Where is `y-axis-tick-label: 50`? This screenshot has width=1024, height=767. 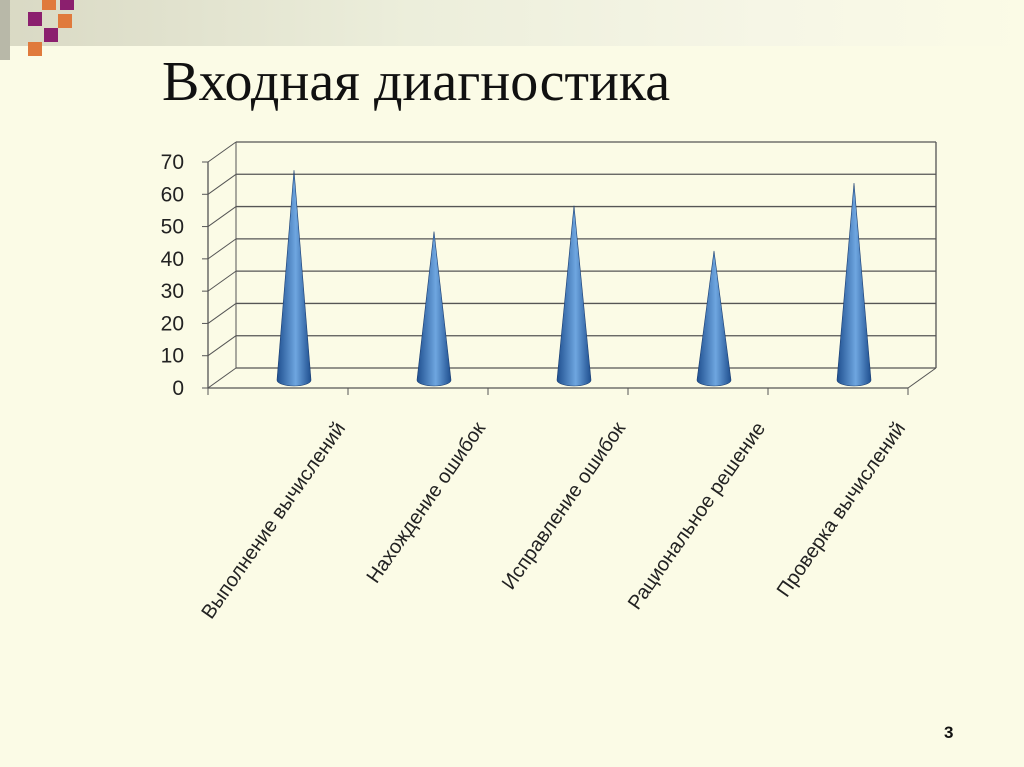 y-axis-tick-label: 50 is located at coordinates (172, 227).